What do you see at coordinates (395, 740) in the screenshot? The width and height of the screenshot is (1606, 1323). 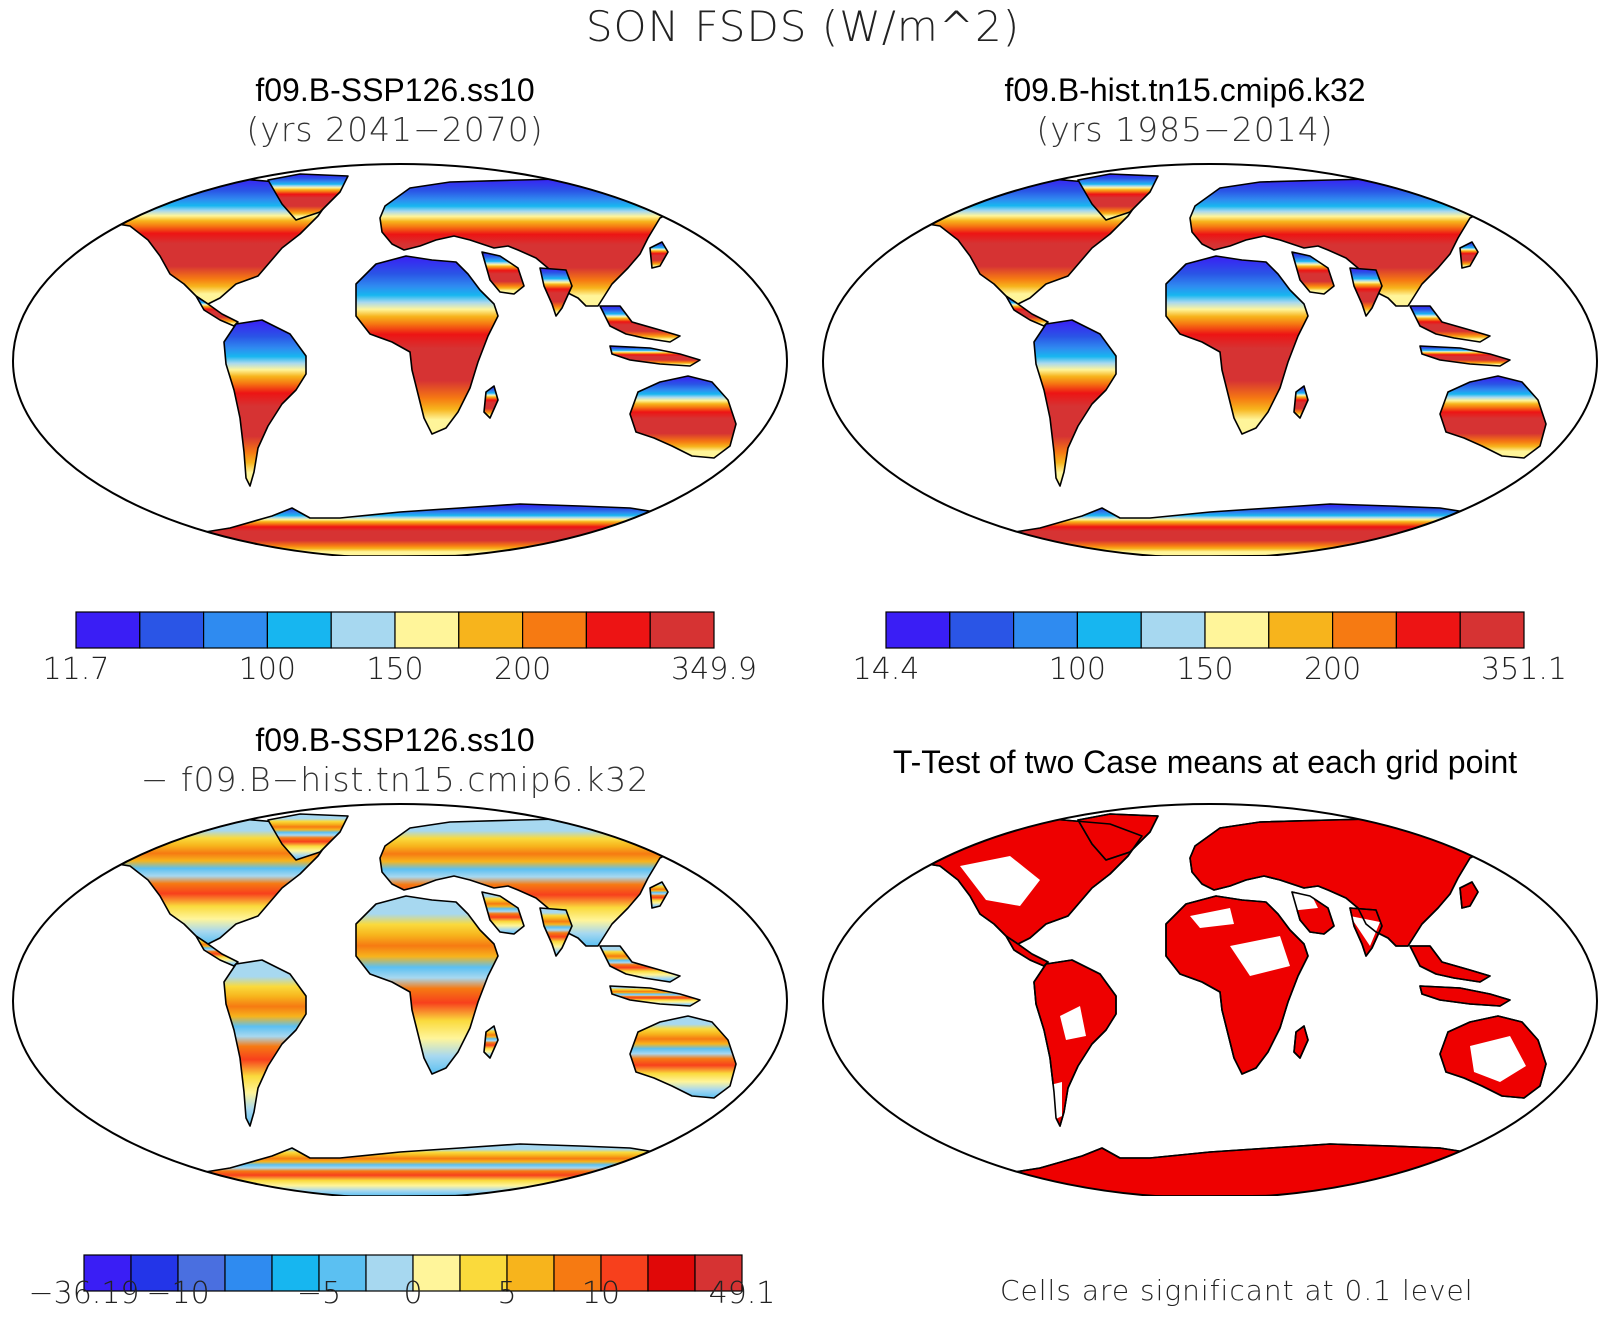 I see `difference-case-name: f09.B-SSP126.ss10` at bounding box center [395, 740].